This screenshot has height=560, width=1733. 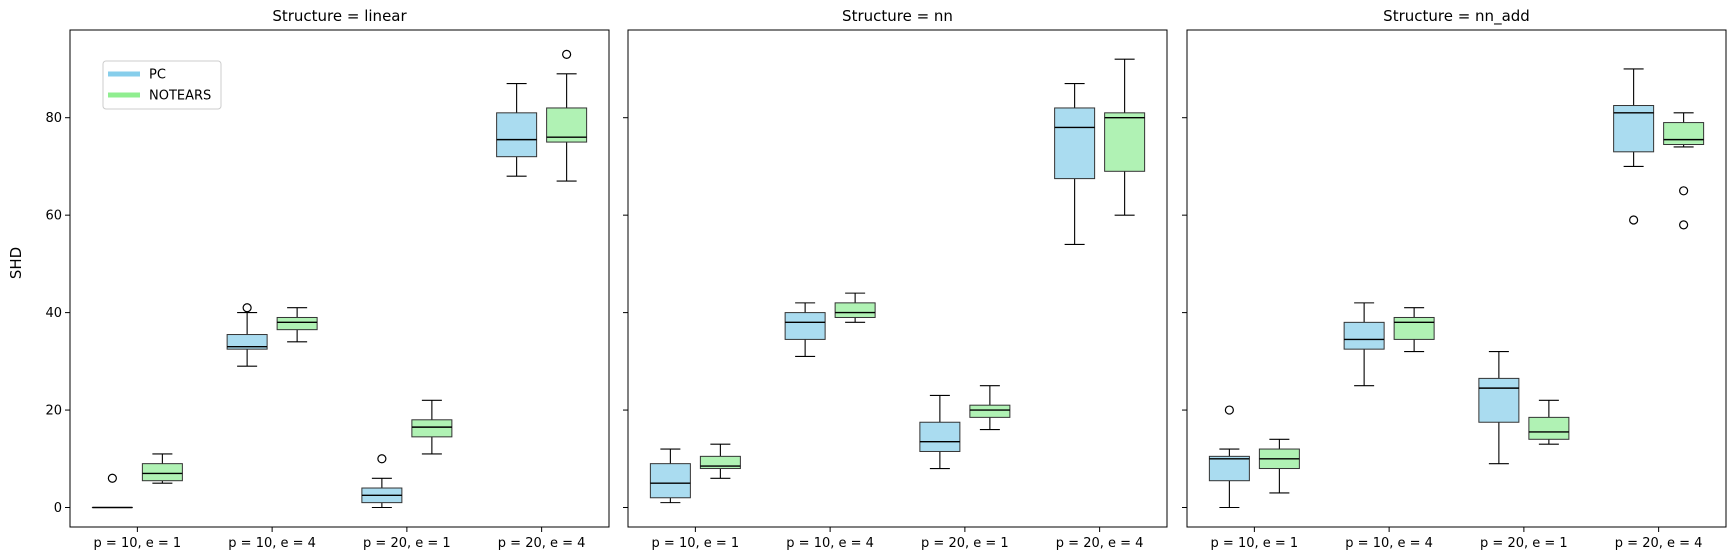 What do you see at coordinates (53, 216) in the screenshot?
I see `y-tick-label: 60` at bounding box center [53, 216].